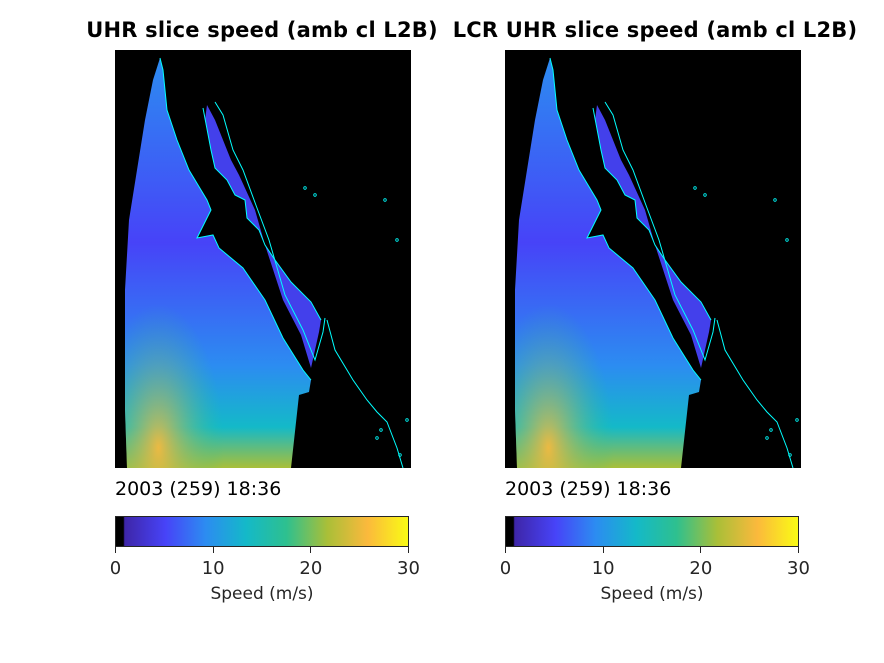 This screenshot has width=884, height=663. Describe the element at coordinates (262, 30) in the screenshot. I see `panel-1-title: UHR slice speed (amb cl L2B)` at that location.